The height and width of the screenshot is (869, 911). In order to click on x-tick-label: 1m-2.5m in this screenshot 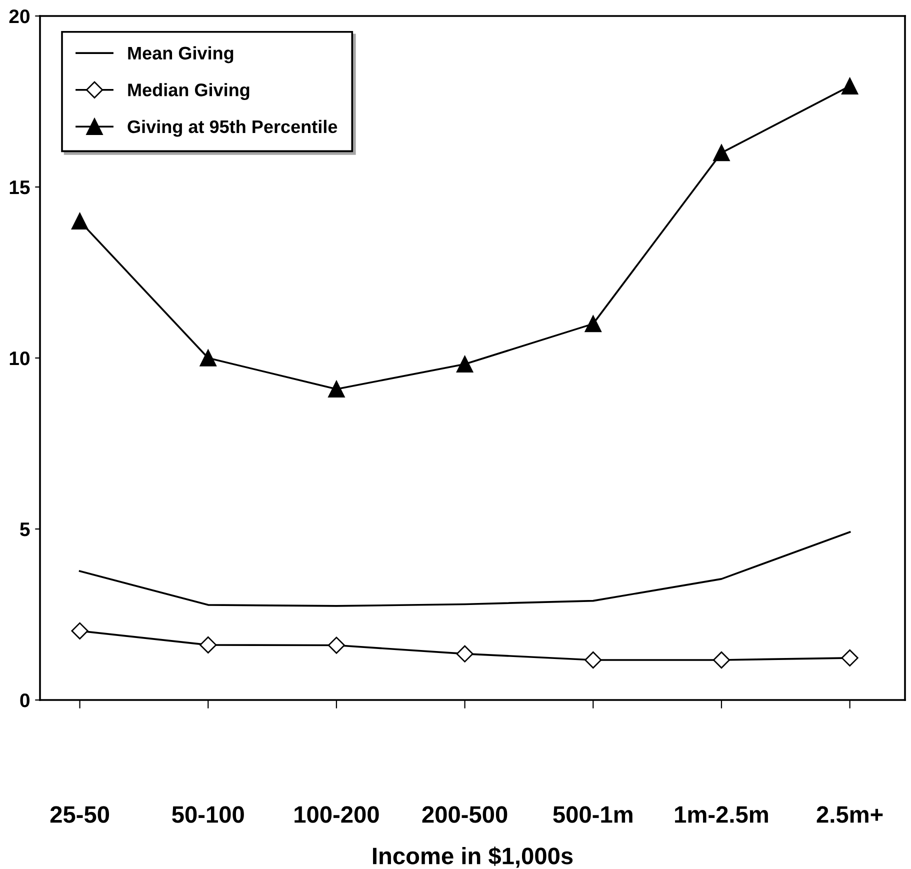, I will do `click(721, 814)`.